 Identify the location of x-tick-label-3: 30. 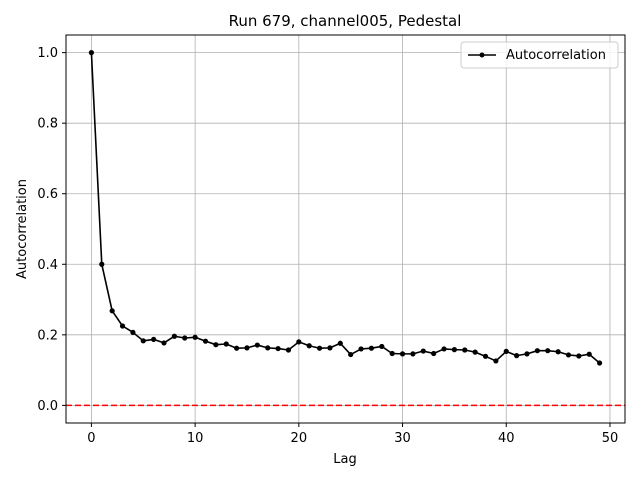
(402, 438).